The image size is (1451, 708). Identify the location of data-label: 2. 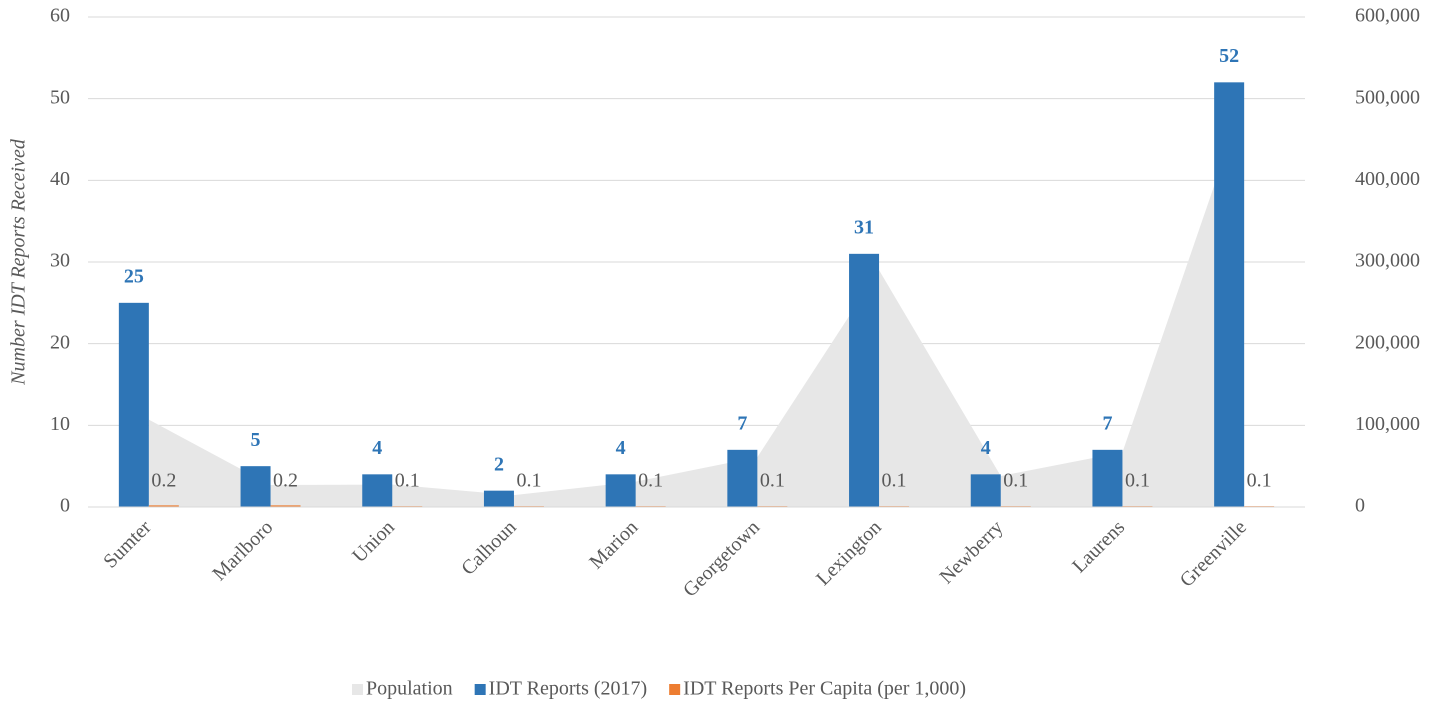
(499, 464).